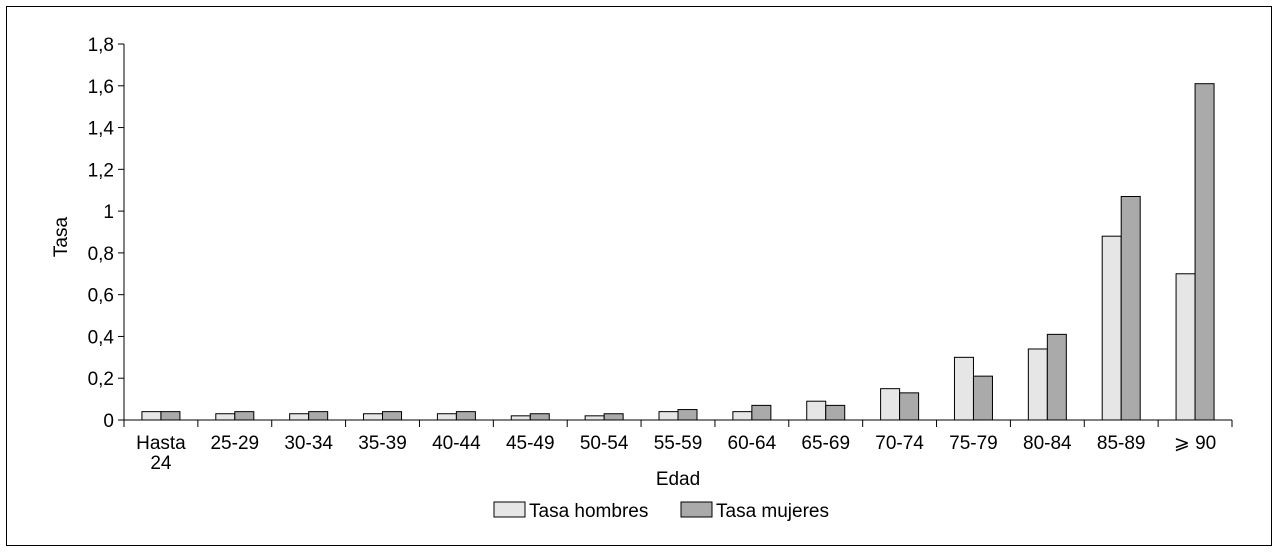 The width and height of the screenshot is (1280, 553). What do you see at coordinates (382, 443) in the screenshot?
I see `x-tick-label: 35-39` at bounding box center [382, 443].